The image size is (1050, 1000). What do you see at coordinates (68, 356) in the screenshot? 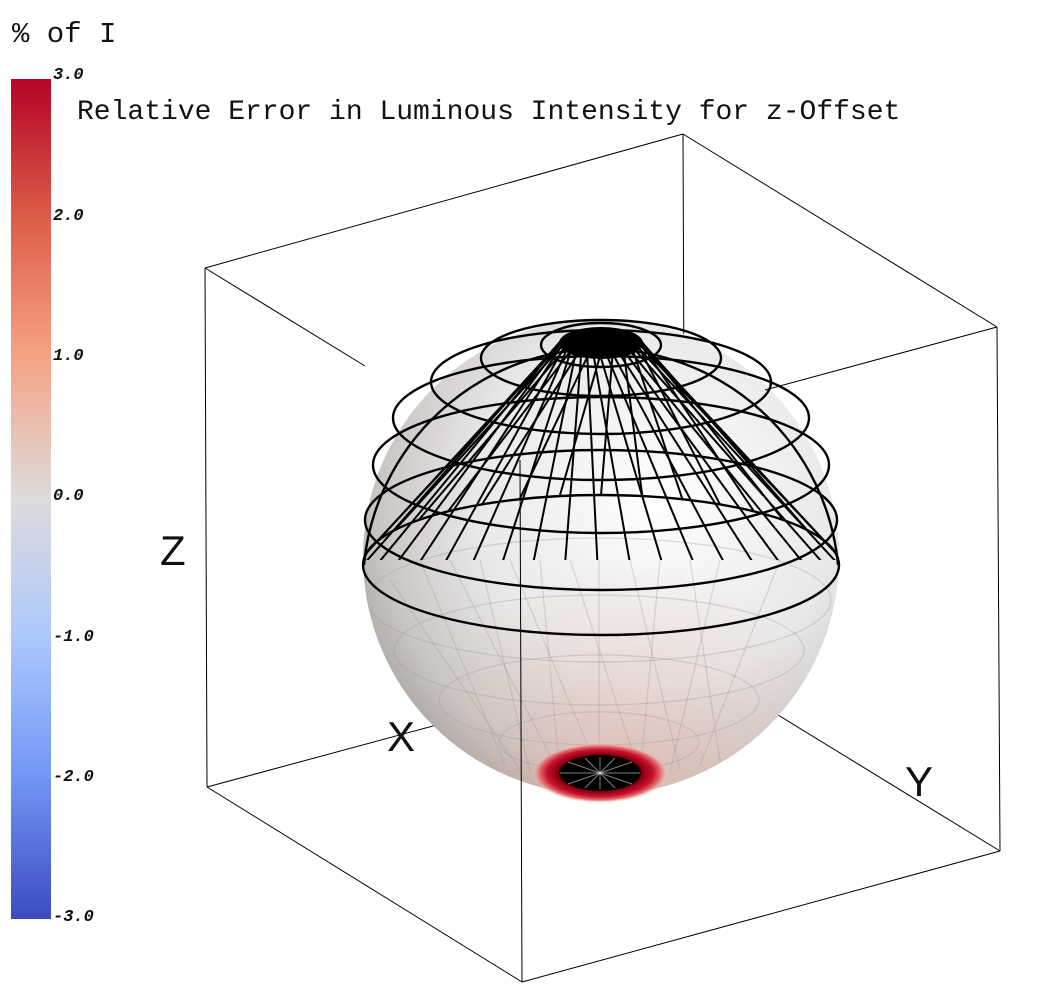
I see `colorbar-tick: 1.0` at bounding box center [68, 356].